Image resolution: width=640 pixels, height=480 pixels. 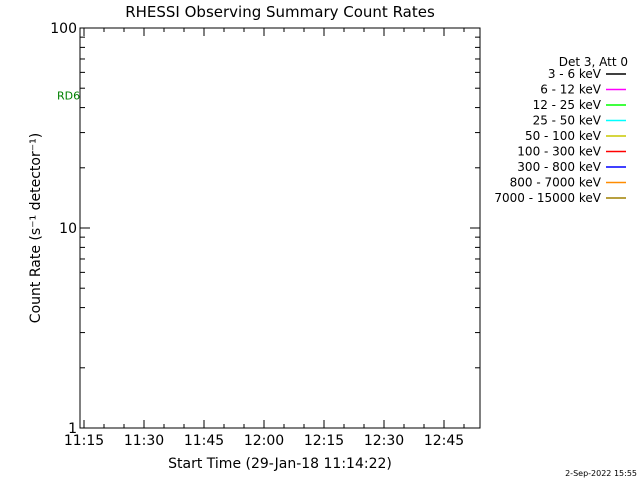 I want to click on legend-label: 50 - 100 keV, so click(x=563, y=136).